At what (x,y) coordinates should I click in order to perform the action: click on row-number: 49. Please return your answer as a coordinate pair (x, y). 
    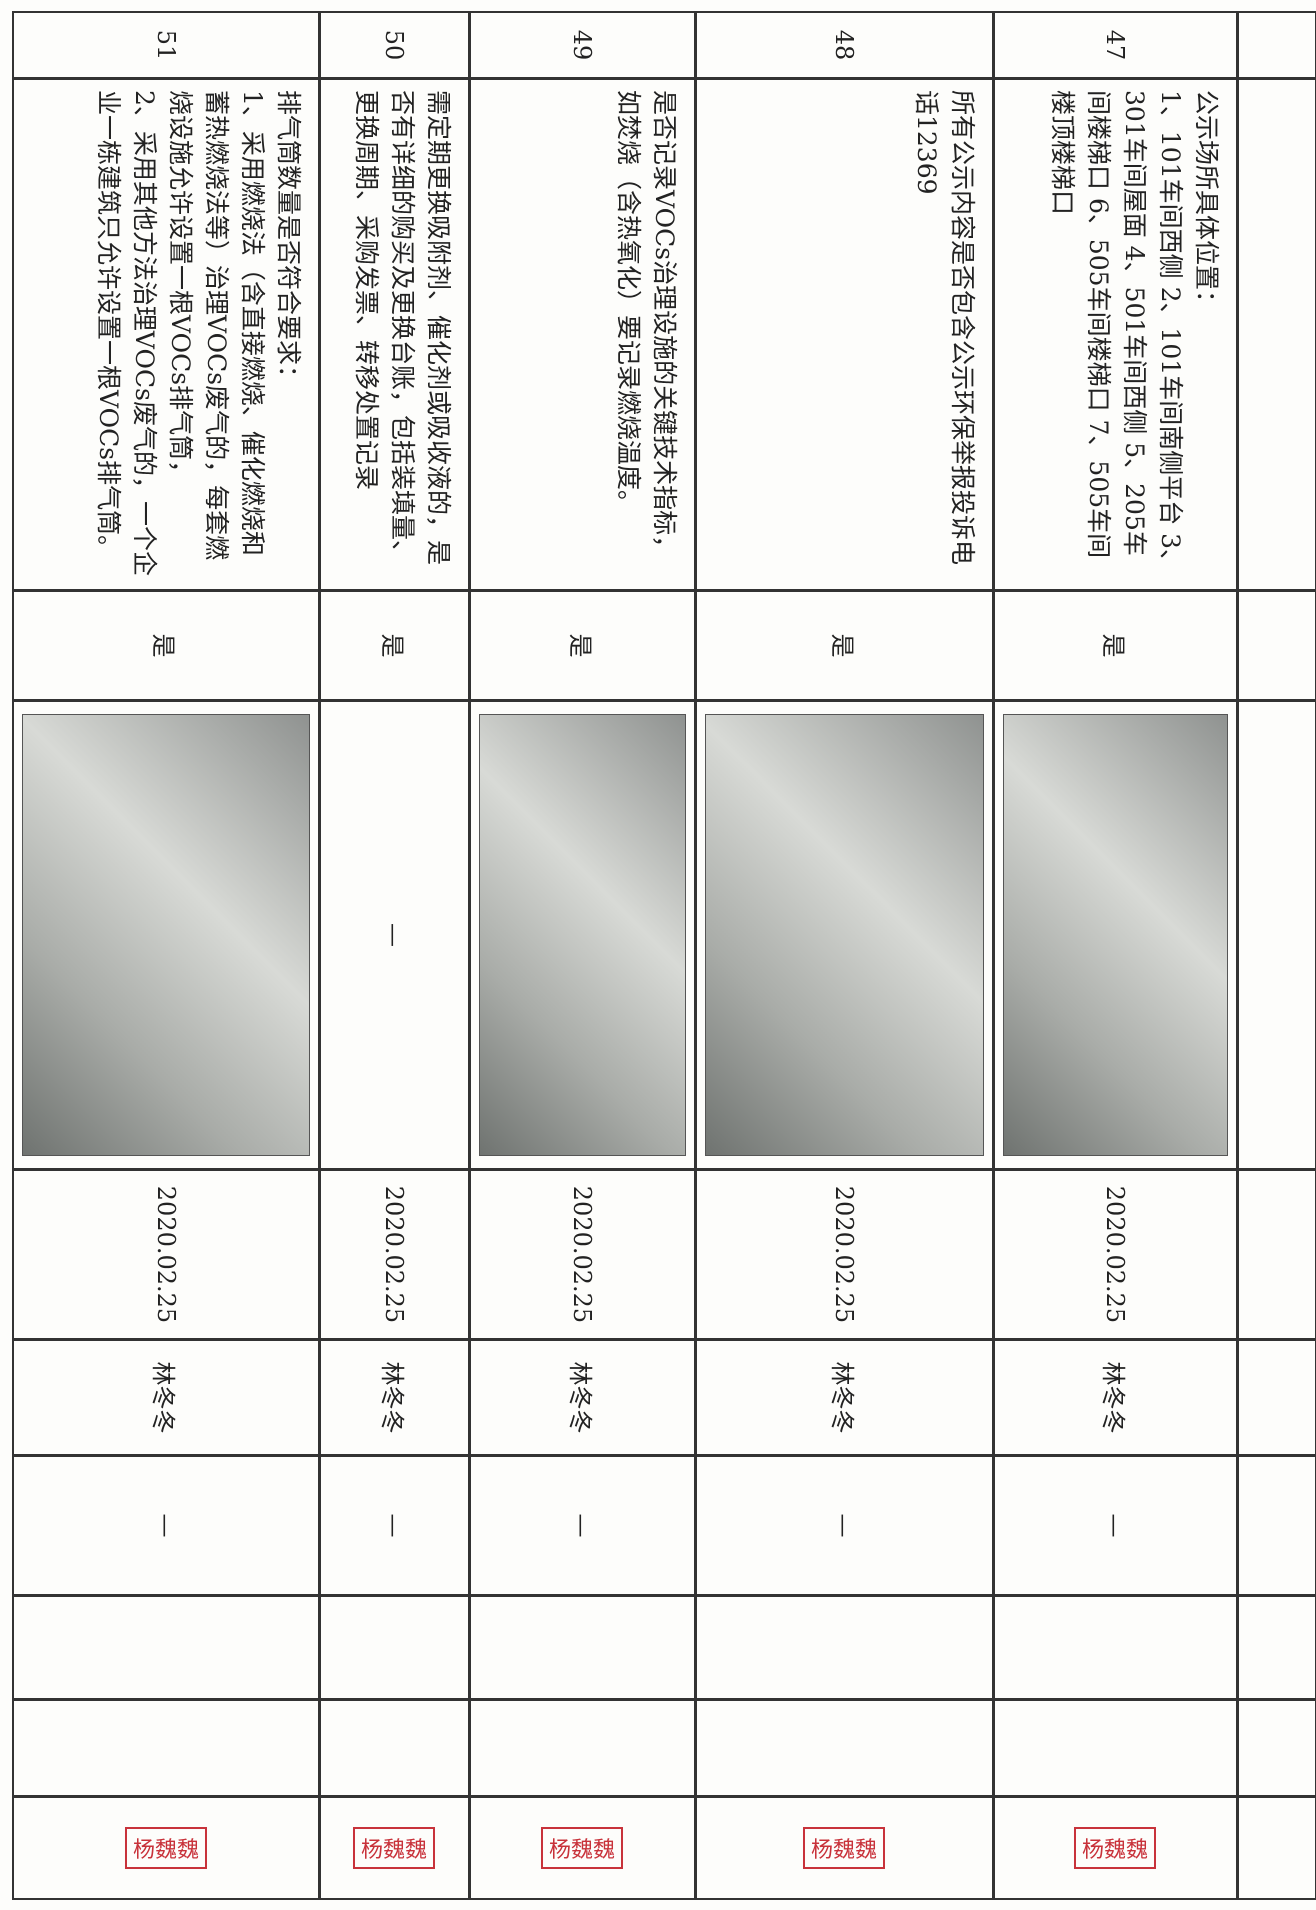
    Looking at the image, I should click on (582, 45).